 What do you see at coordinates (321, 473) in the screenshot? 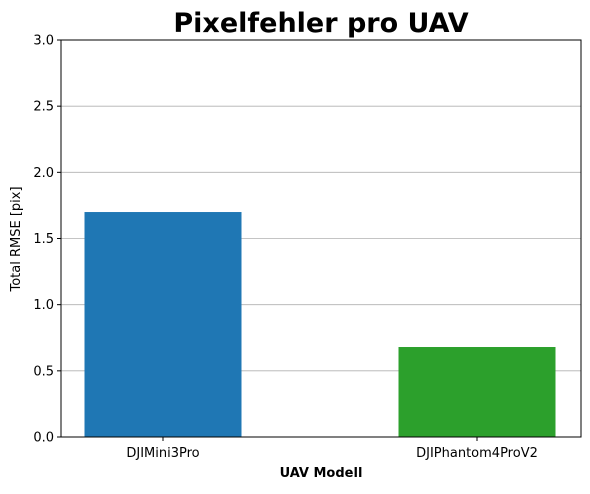
I see `x-axis-label: UAV Modell` at bounding box center [321, 473].